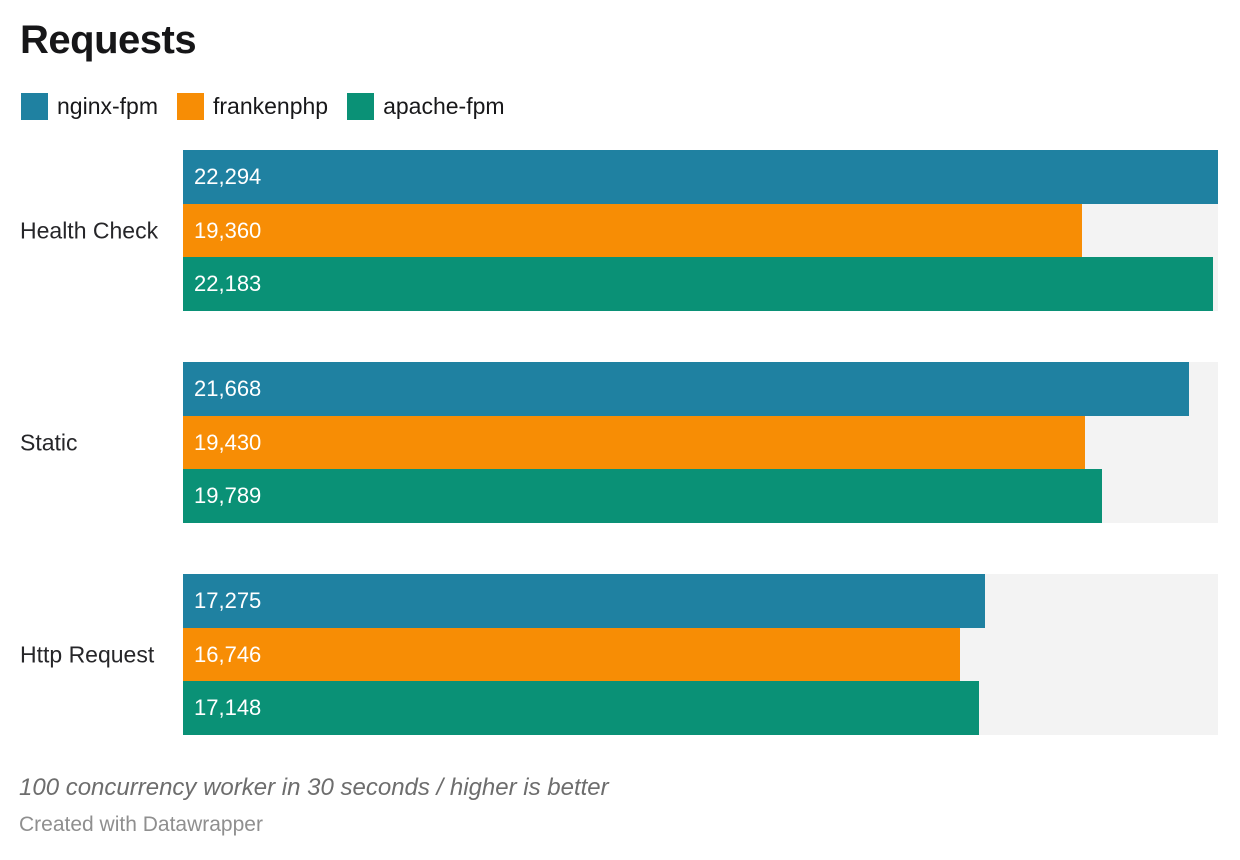 This screenshot has width=1240, height=860. What do you see at coordinates (89, 230) in the screenshot?
I see `category-label: Health Check` at bounding box center [89, 230].